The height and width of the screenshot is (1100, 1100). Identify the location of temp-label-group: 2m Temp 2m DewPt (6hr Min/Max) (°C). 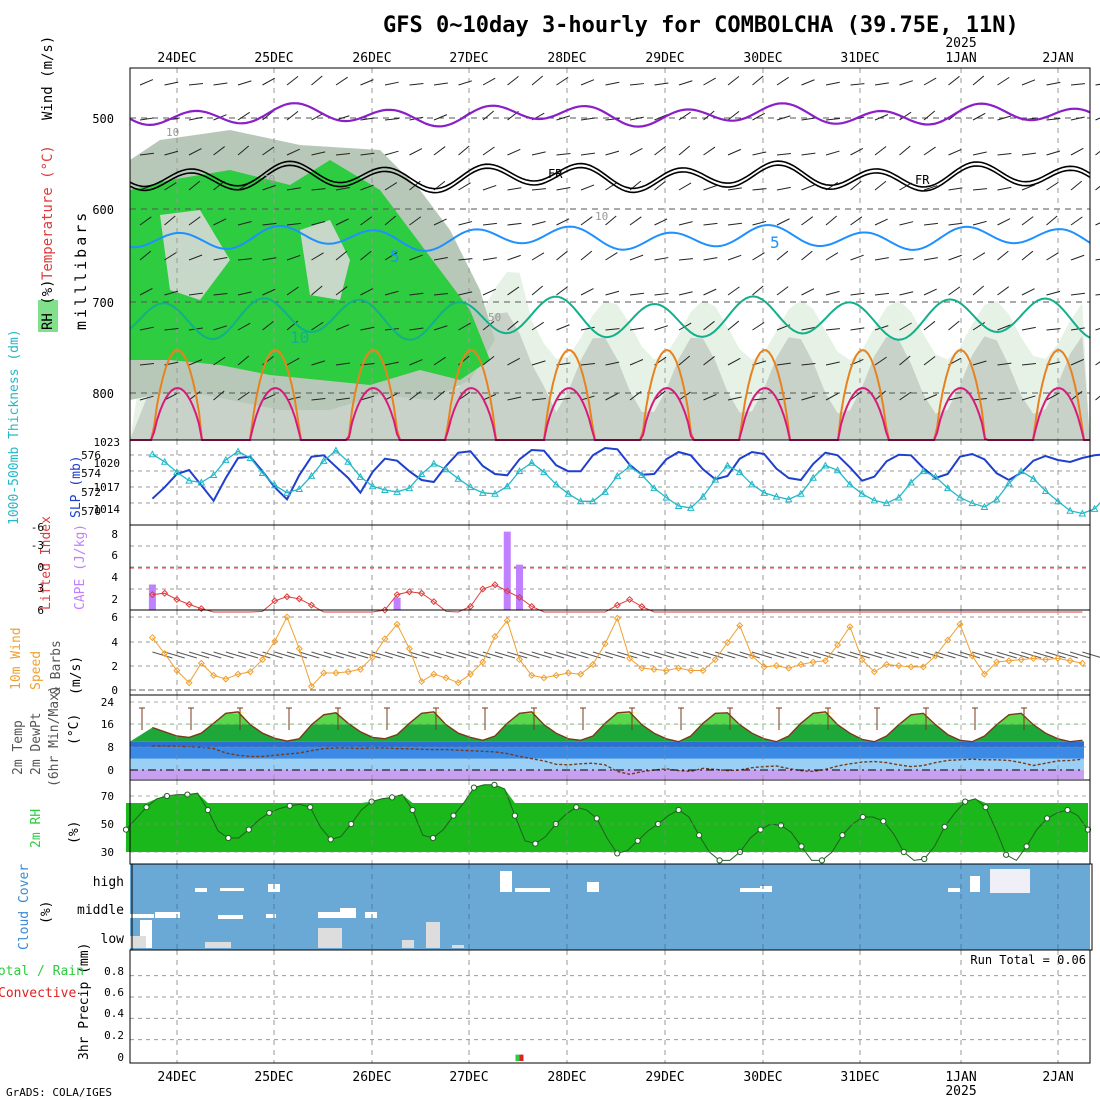
(46, 736).